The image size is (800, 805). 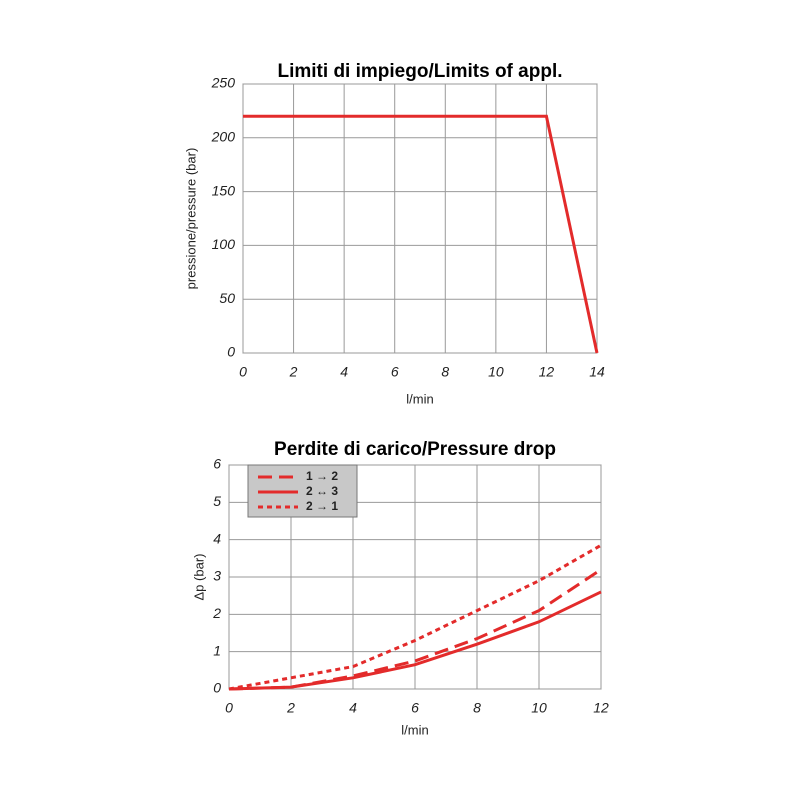 What do you see at coordinates (217, 650) in the screenshot?
I see `y-tick-label: 1` at bounding box center [217, 650].